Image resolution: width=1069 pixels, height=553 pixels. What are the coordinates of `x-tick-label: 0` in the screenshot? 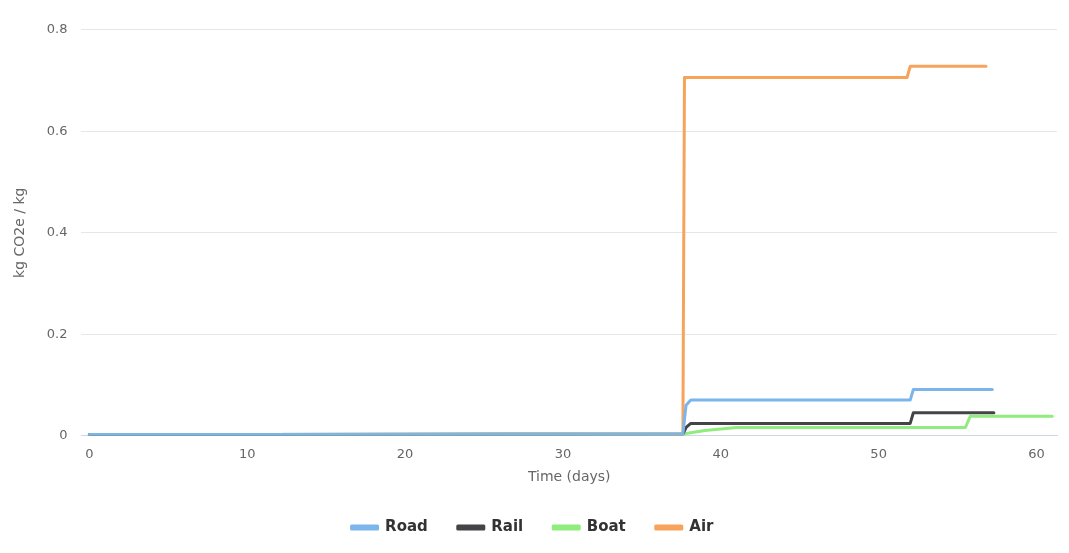 It's located at (89, 453).